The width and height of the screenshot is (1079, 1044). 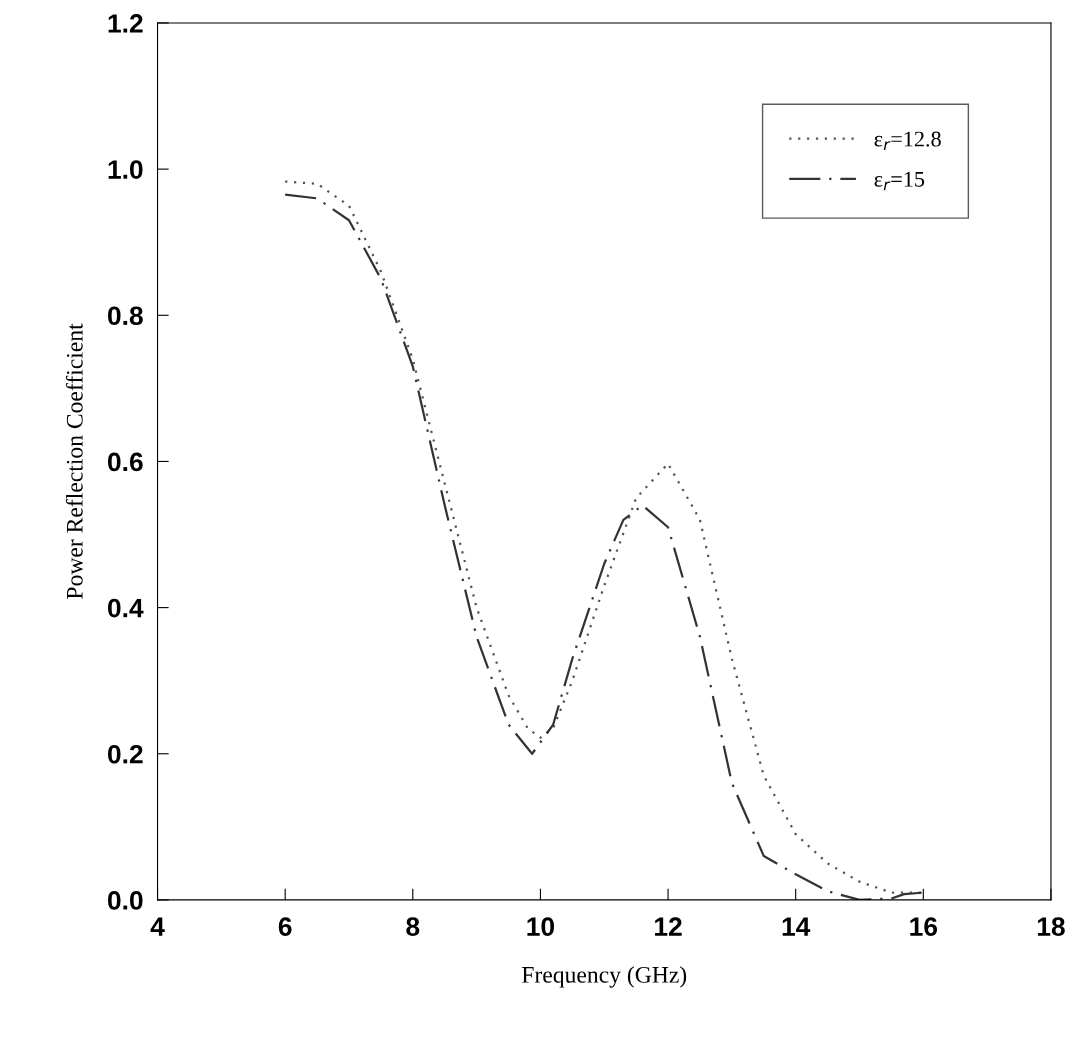 What do you see at coordinates (125, 316) in the screenshot?
I see `y-tick-label: 0.8` at bounding box center [125, 316].